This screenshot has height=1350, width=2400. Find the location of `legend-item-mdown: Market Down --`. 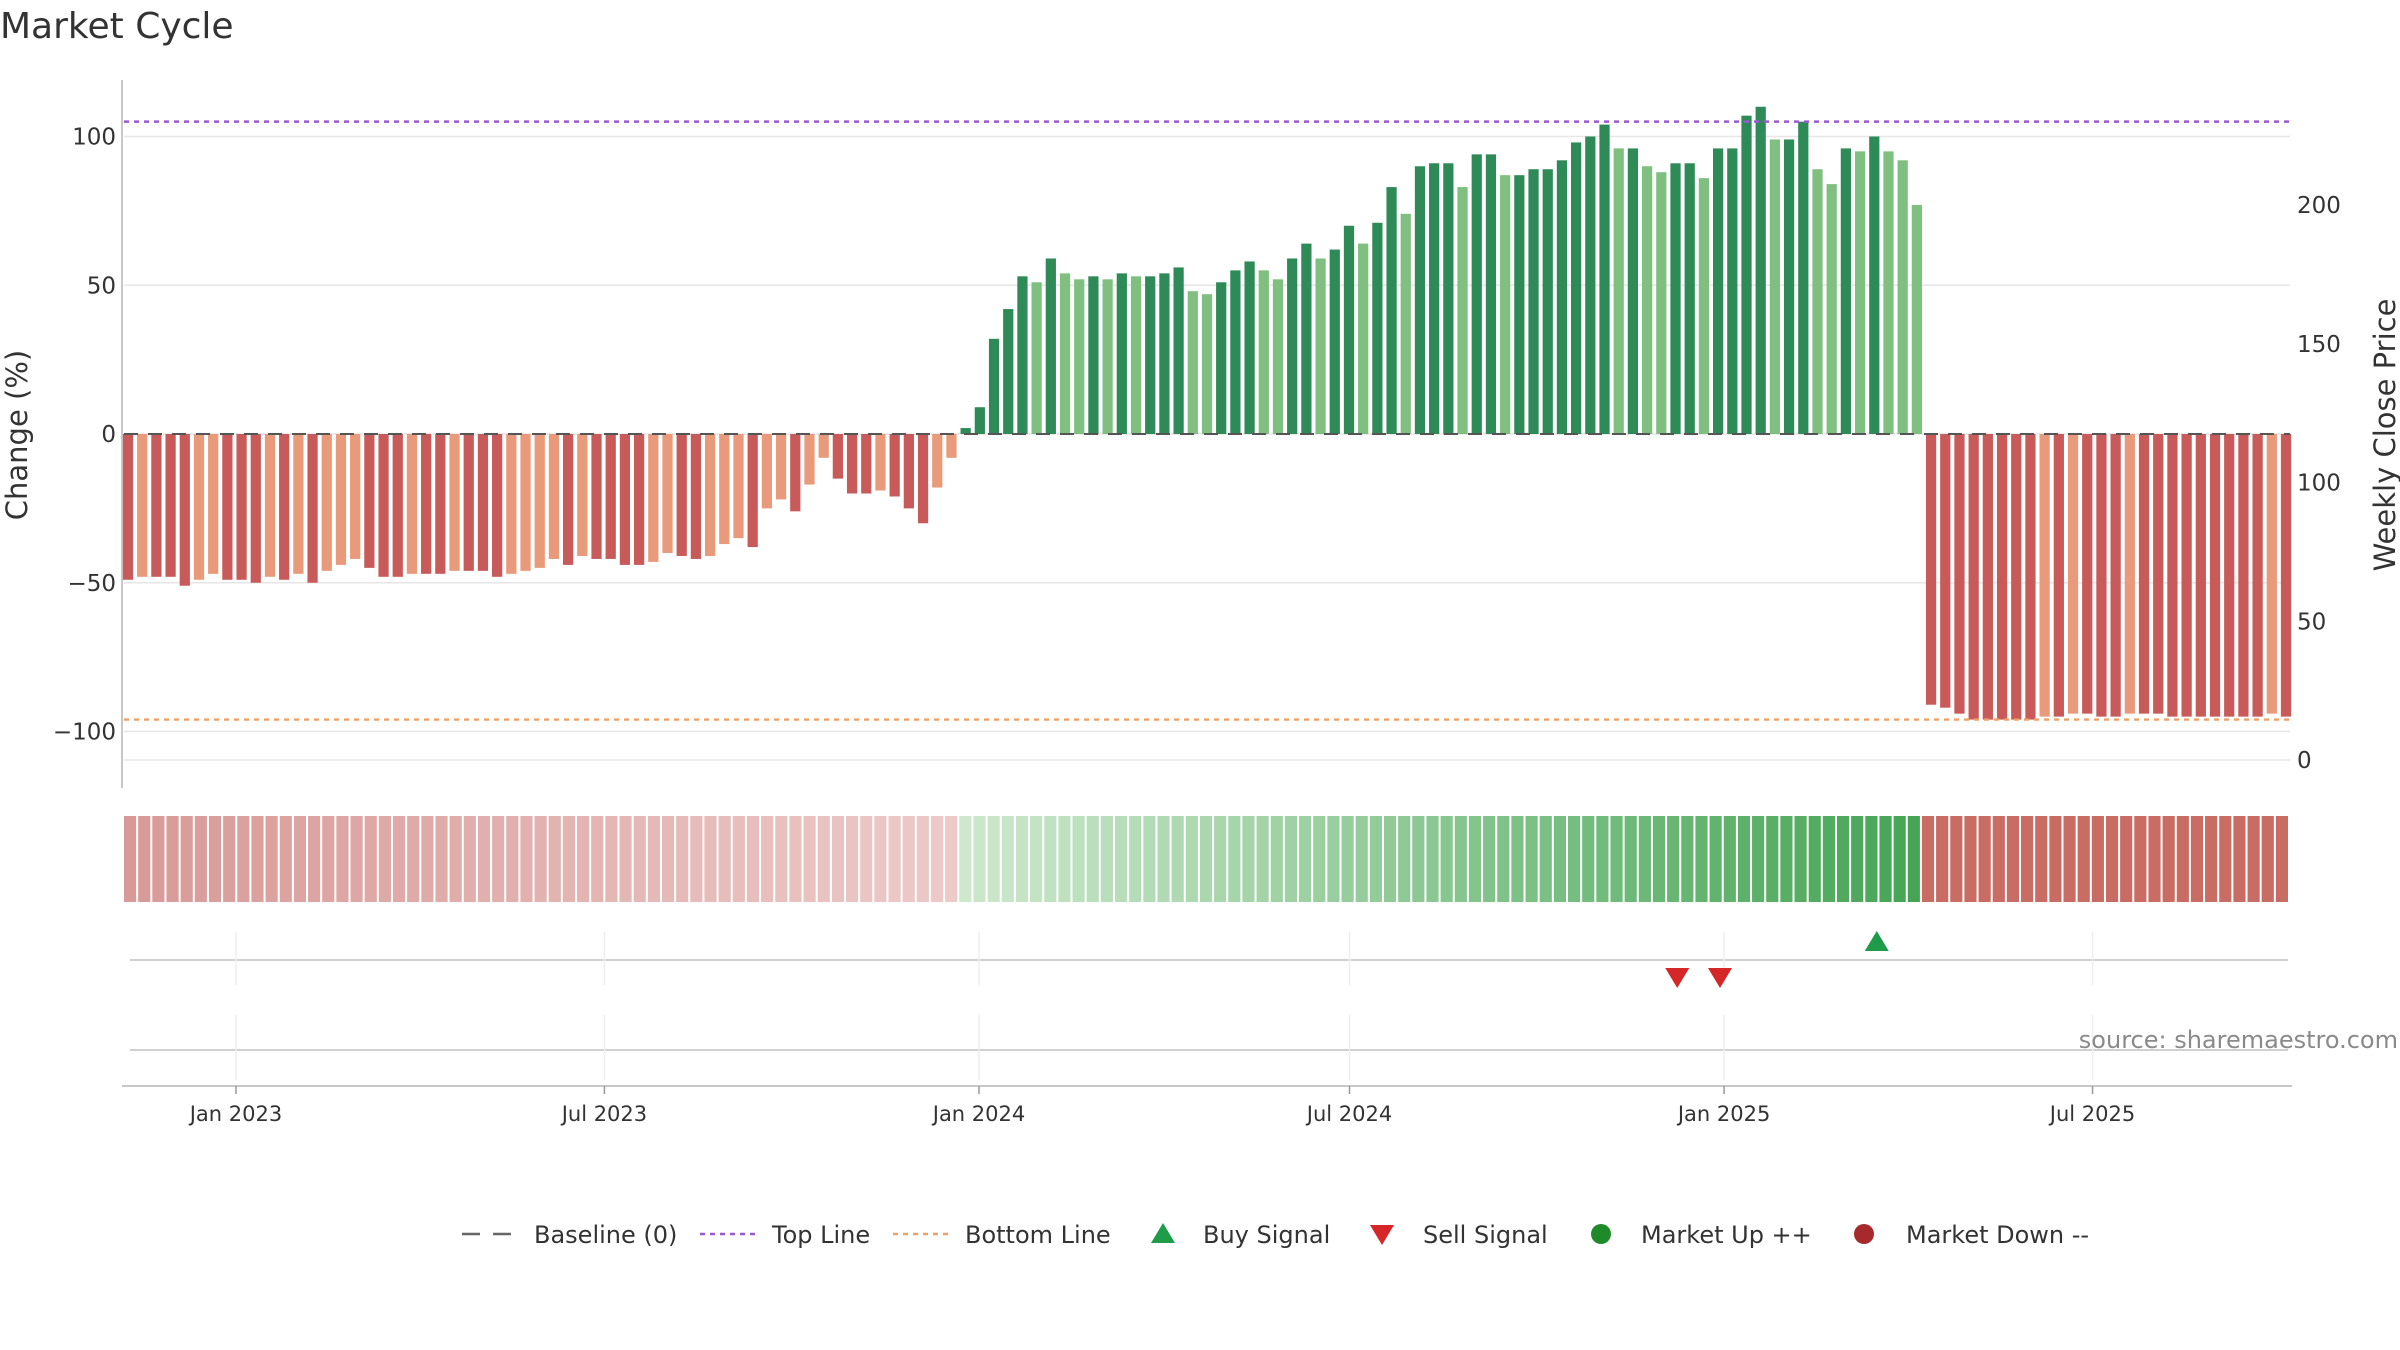

legend-item-mdown: Market Down -- is located at coordinates (1971, 1235).